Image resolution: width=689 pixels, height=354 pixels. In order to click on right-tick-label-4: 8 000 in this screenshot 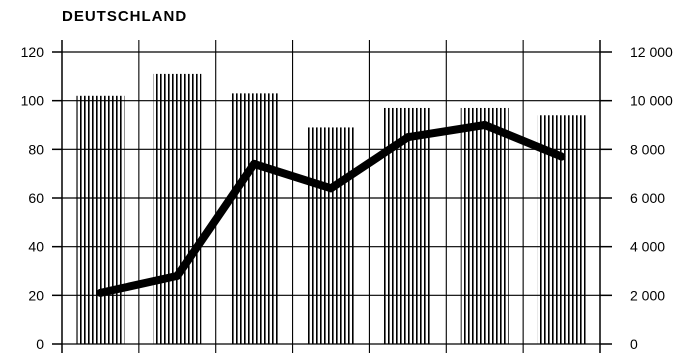, I will do `click(647, 149)`.